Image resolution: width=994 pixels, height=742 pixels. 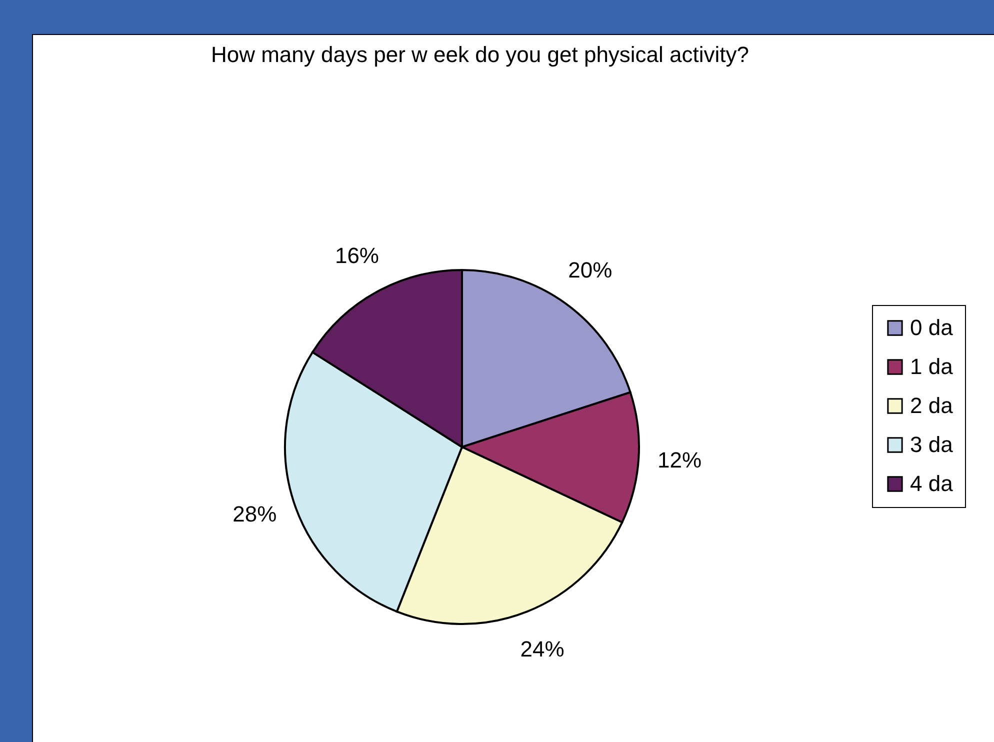 I want to click on data-label: 28%, so click(x=254, y=513).